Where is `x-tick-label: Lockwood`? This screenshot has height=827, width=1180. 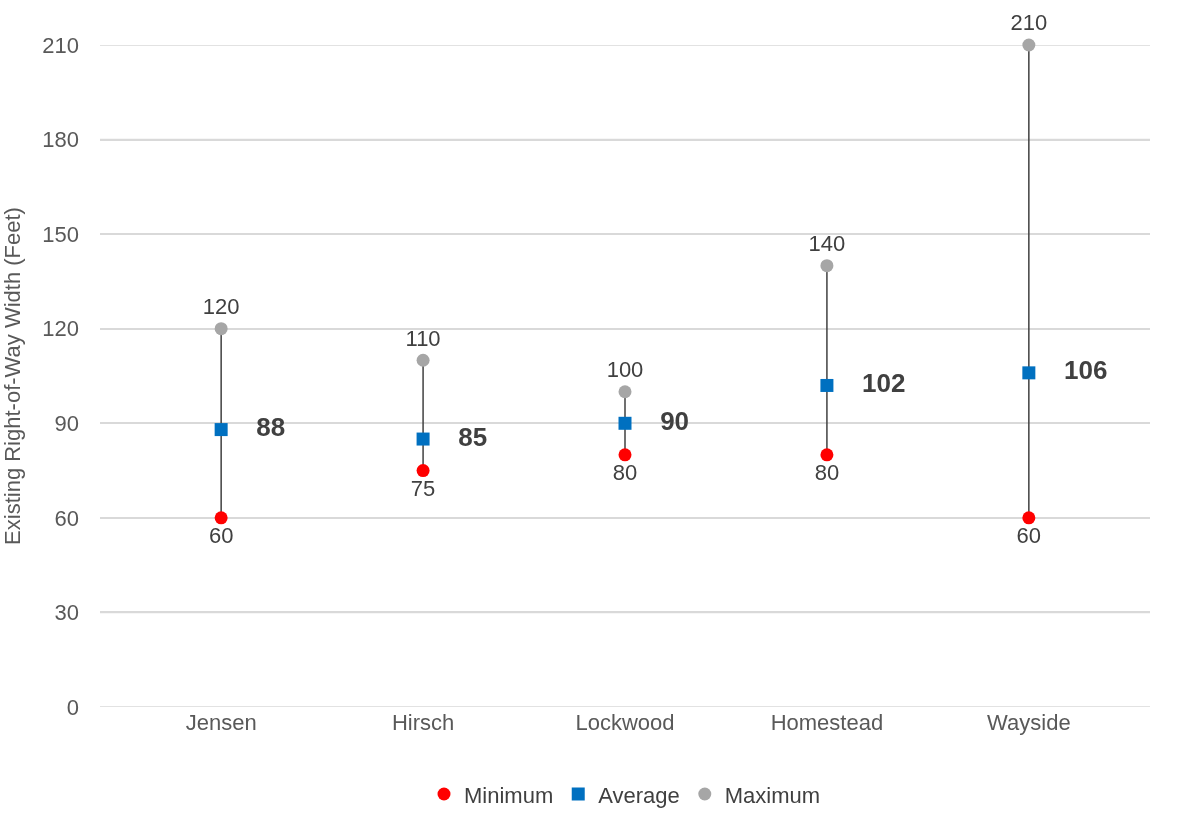 x-tick-label: Lockwood is located at coordinates (625, 722).